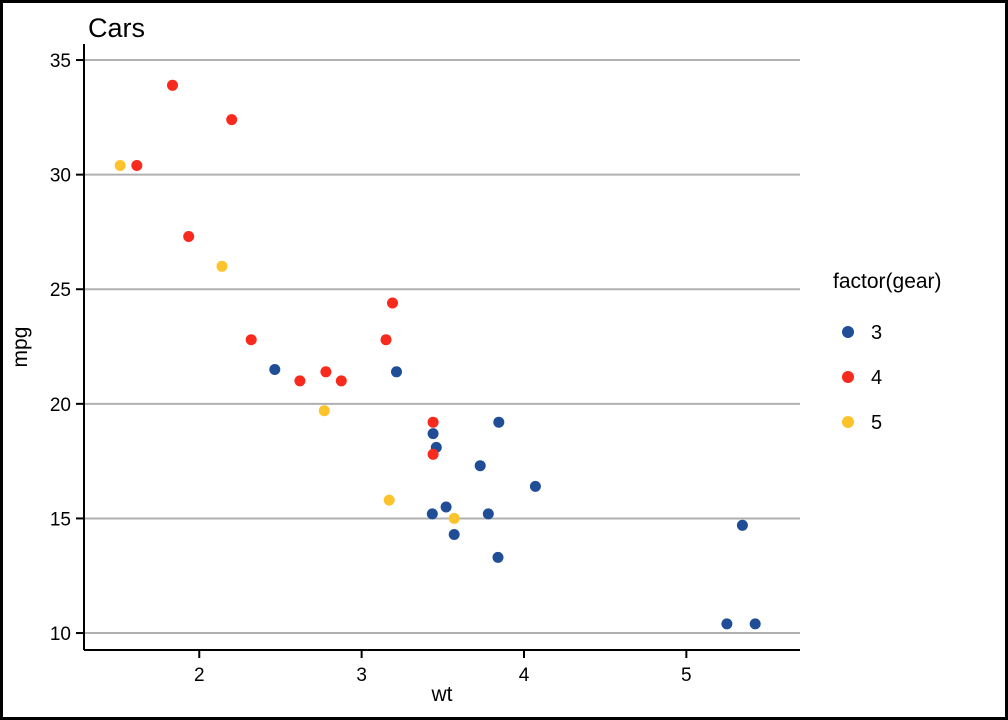 This screenshot has height=720, width=1008. What do you see at coordinates (862, 378) in the screenshot?
I see `legend-entries: 3 4 5` at bounding box center [862, 378].